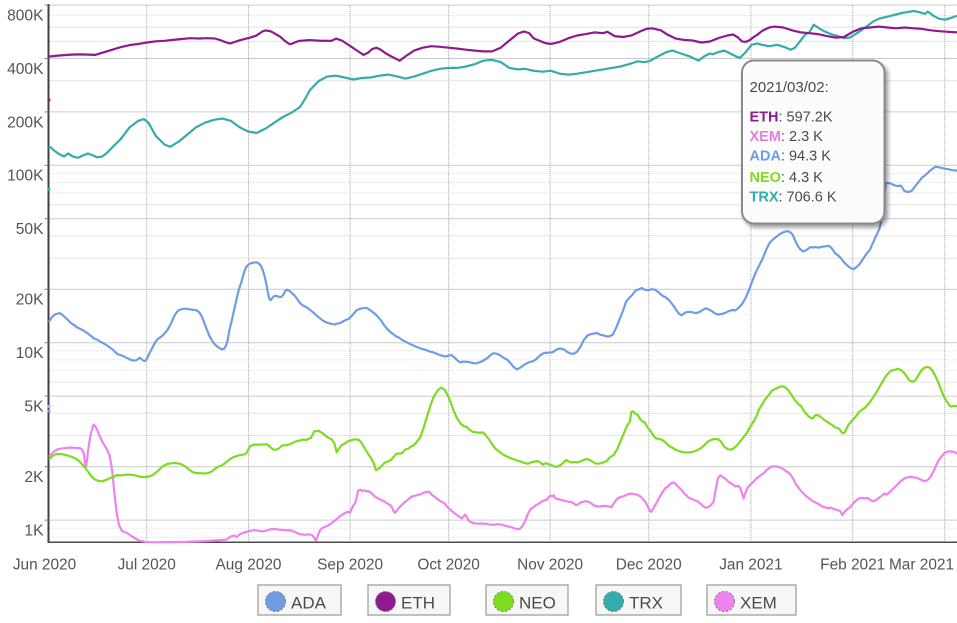 Image resolution: width=957 pixels, height=623 pixels. Describe the element at coordinates (789, 87) in the screenshot. I see `svg-text: 2021/03/02:` at that location.